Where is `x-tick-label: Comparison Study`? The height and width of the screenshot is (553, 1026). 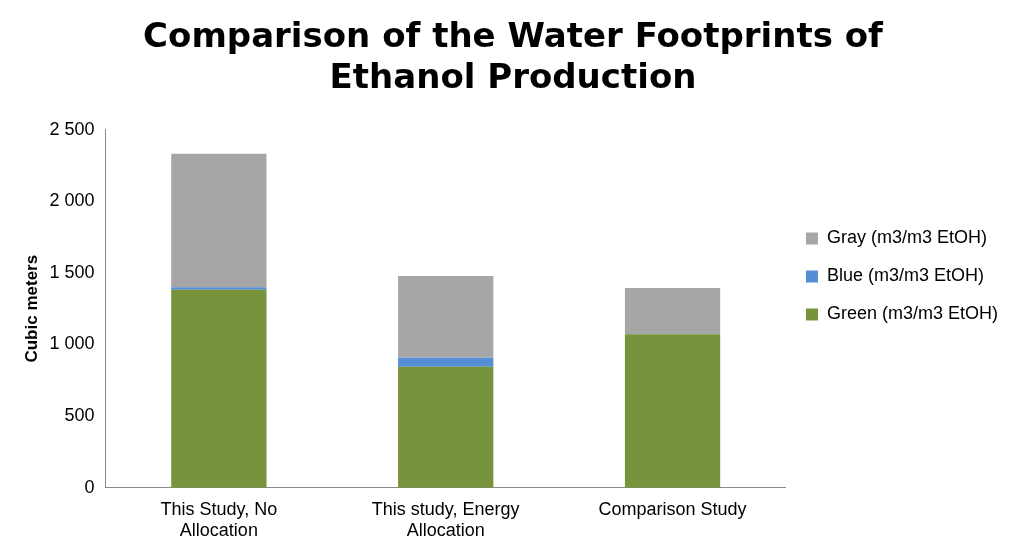 x-tick-label: Comparison Study is located at coordinates (672, 508).